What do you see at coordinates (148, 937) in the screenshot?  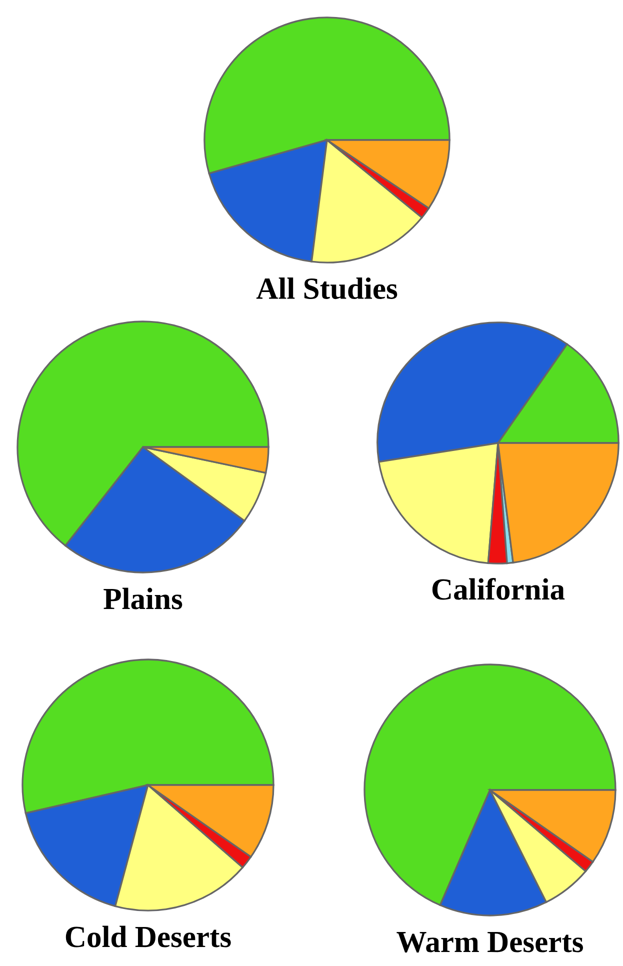 I see `text: Cold Deserts` at bounding box center [148, 937].